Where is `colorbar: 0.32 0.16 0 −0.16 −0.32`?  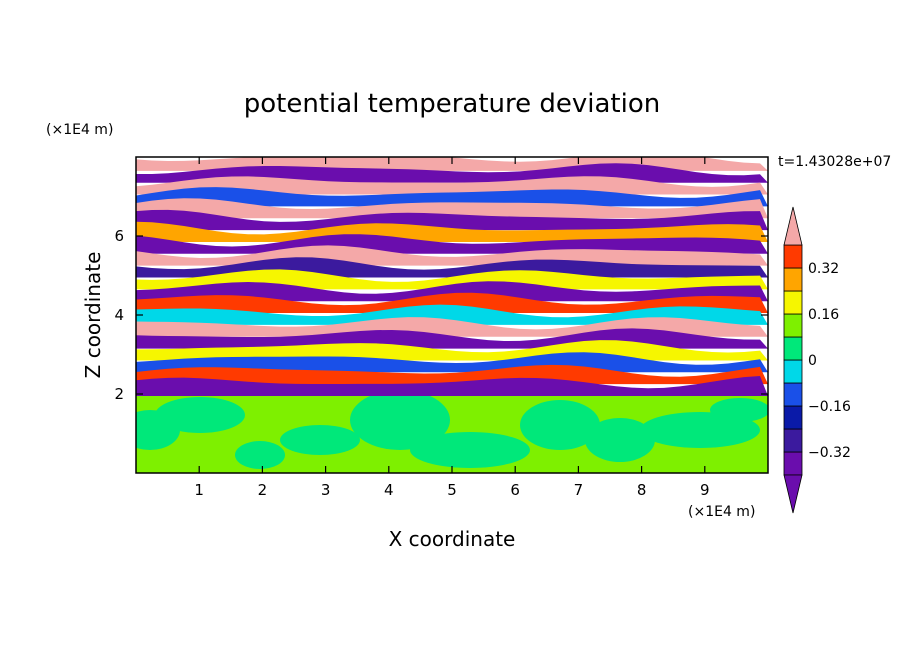 colorbar: 0.32 0.16 0 −0.16 −0.32 is located at coordinates (817, 360).